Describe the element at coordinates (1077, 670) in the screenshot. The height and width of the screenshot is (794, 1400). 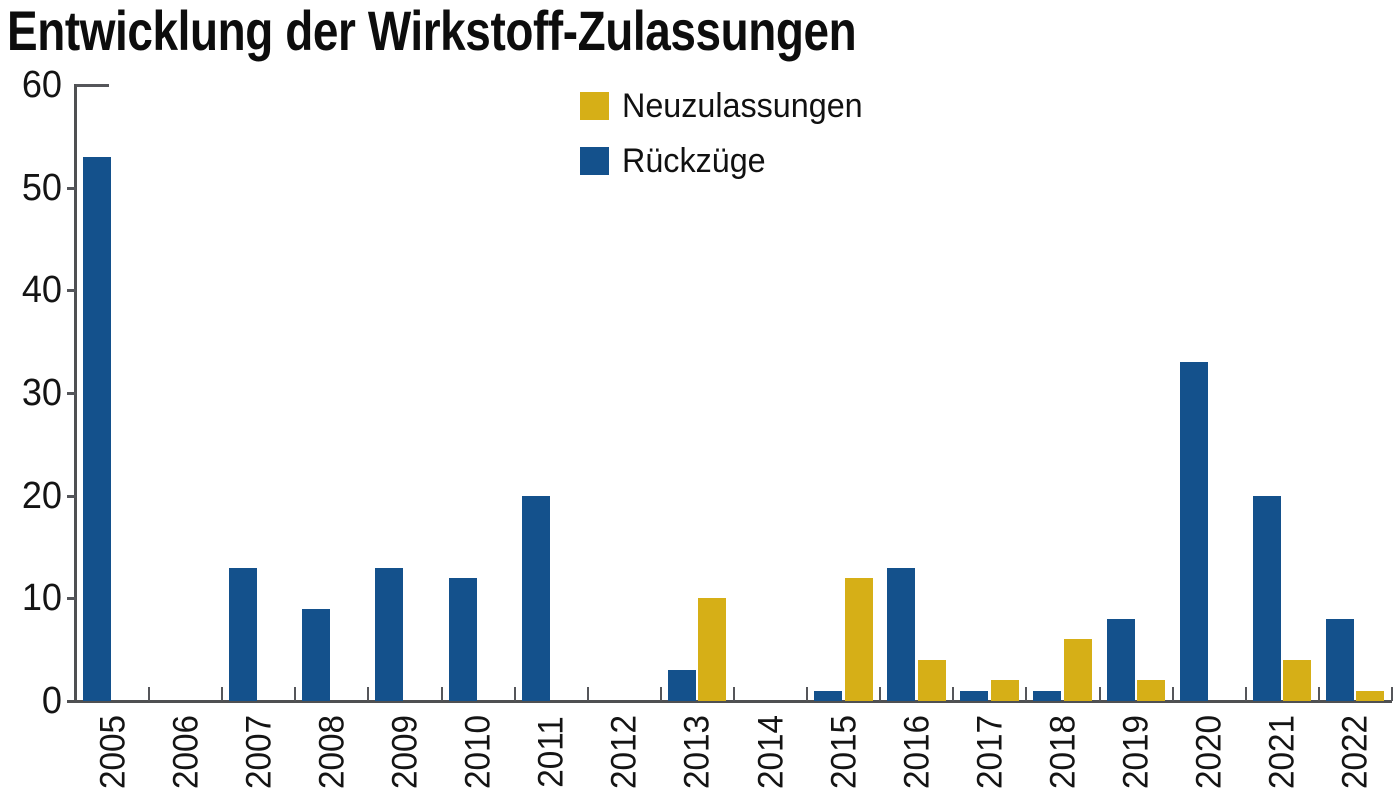
I see `bar-neuzulassungen-2018` at that location.